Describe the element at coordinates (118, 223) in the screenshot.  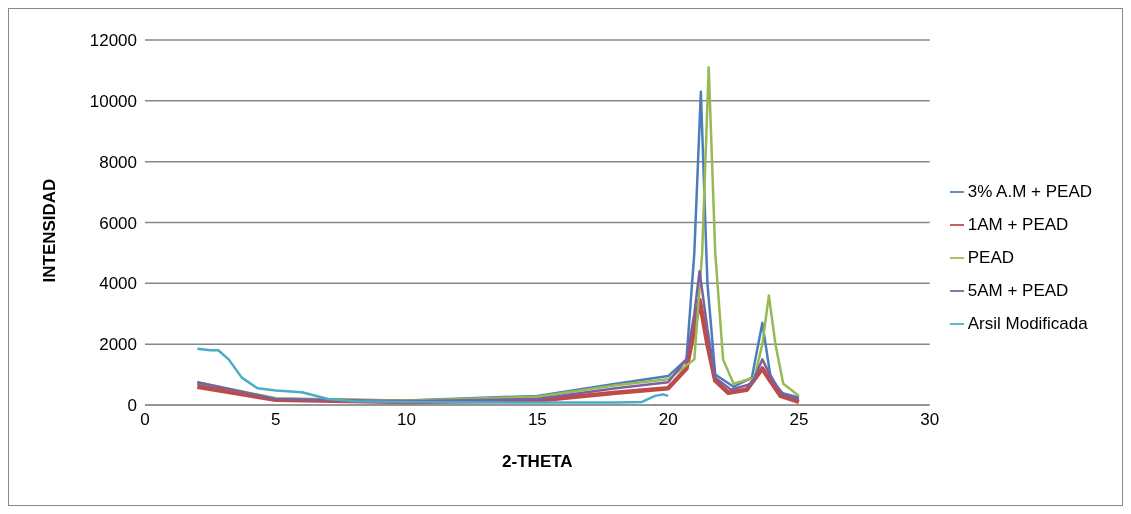
I see `y-tick-label: 6000` at that location.